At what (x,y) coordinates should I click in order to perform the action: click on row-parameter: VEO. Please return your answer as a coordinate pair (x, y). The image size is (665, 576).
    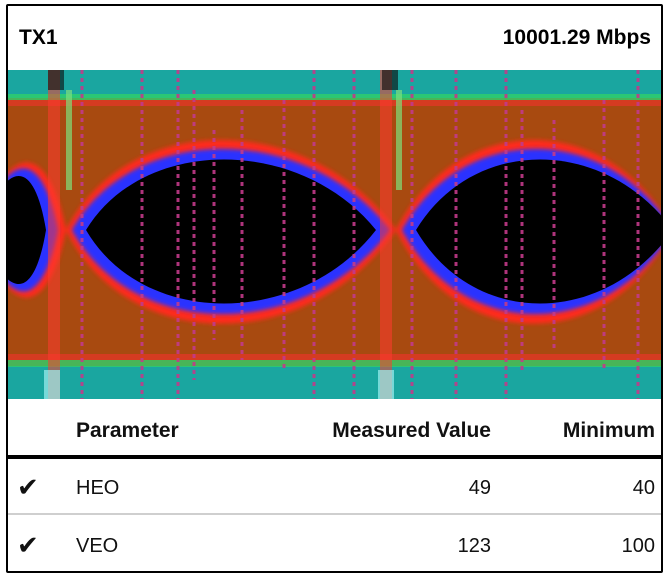
    Looking at the image, I should click on (97, 546).